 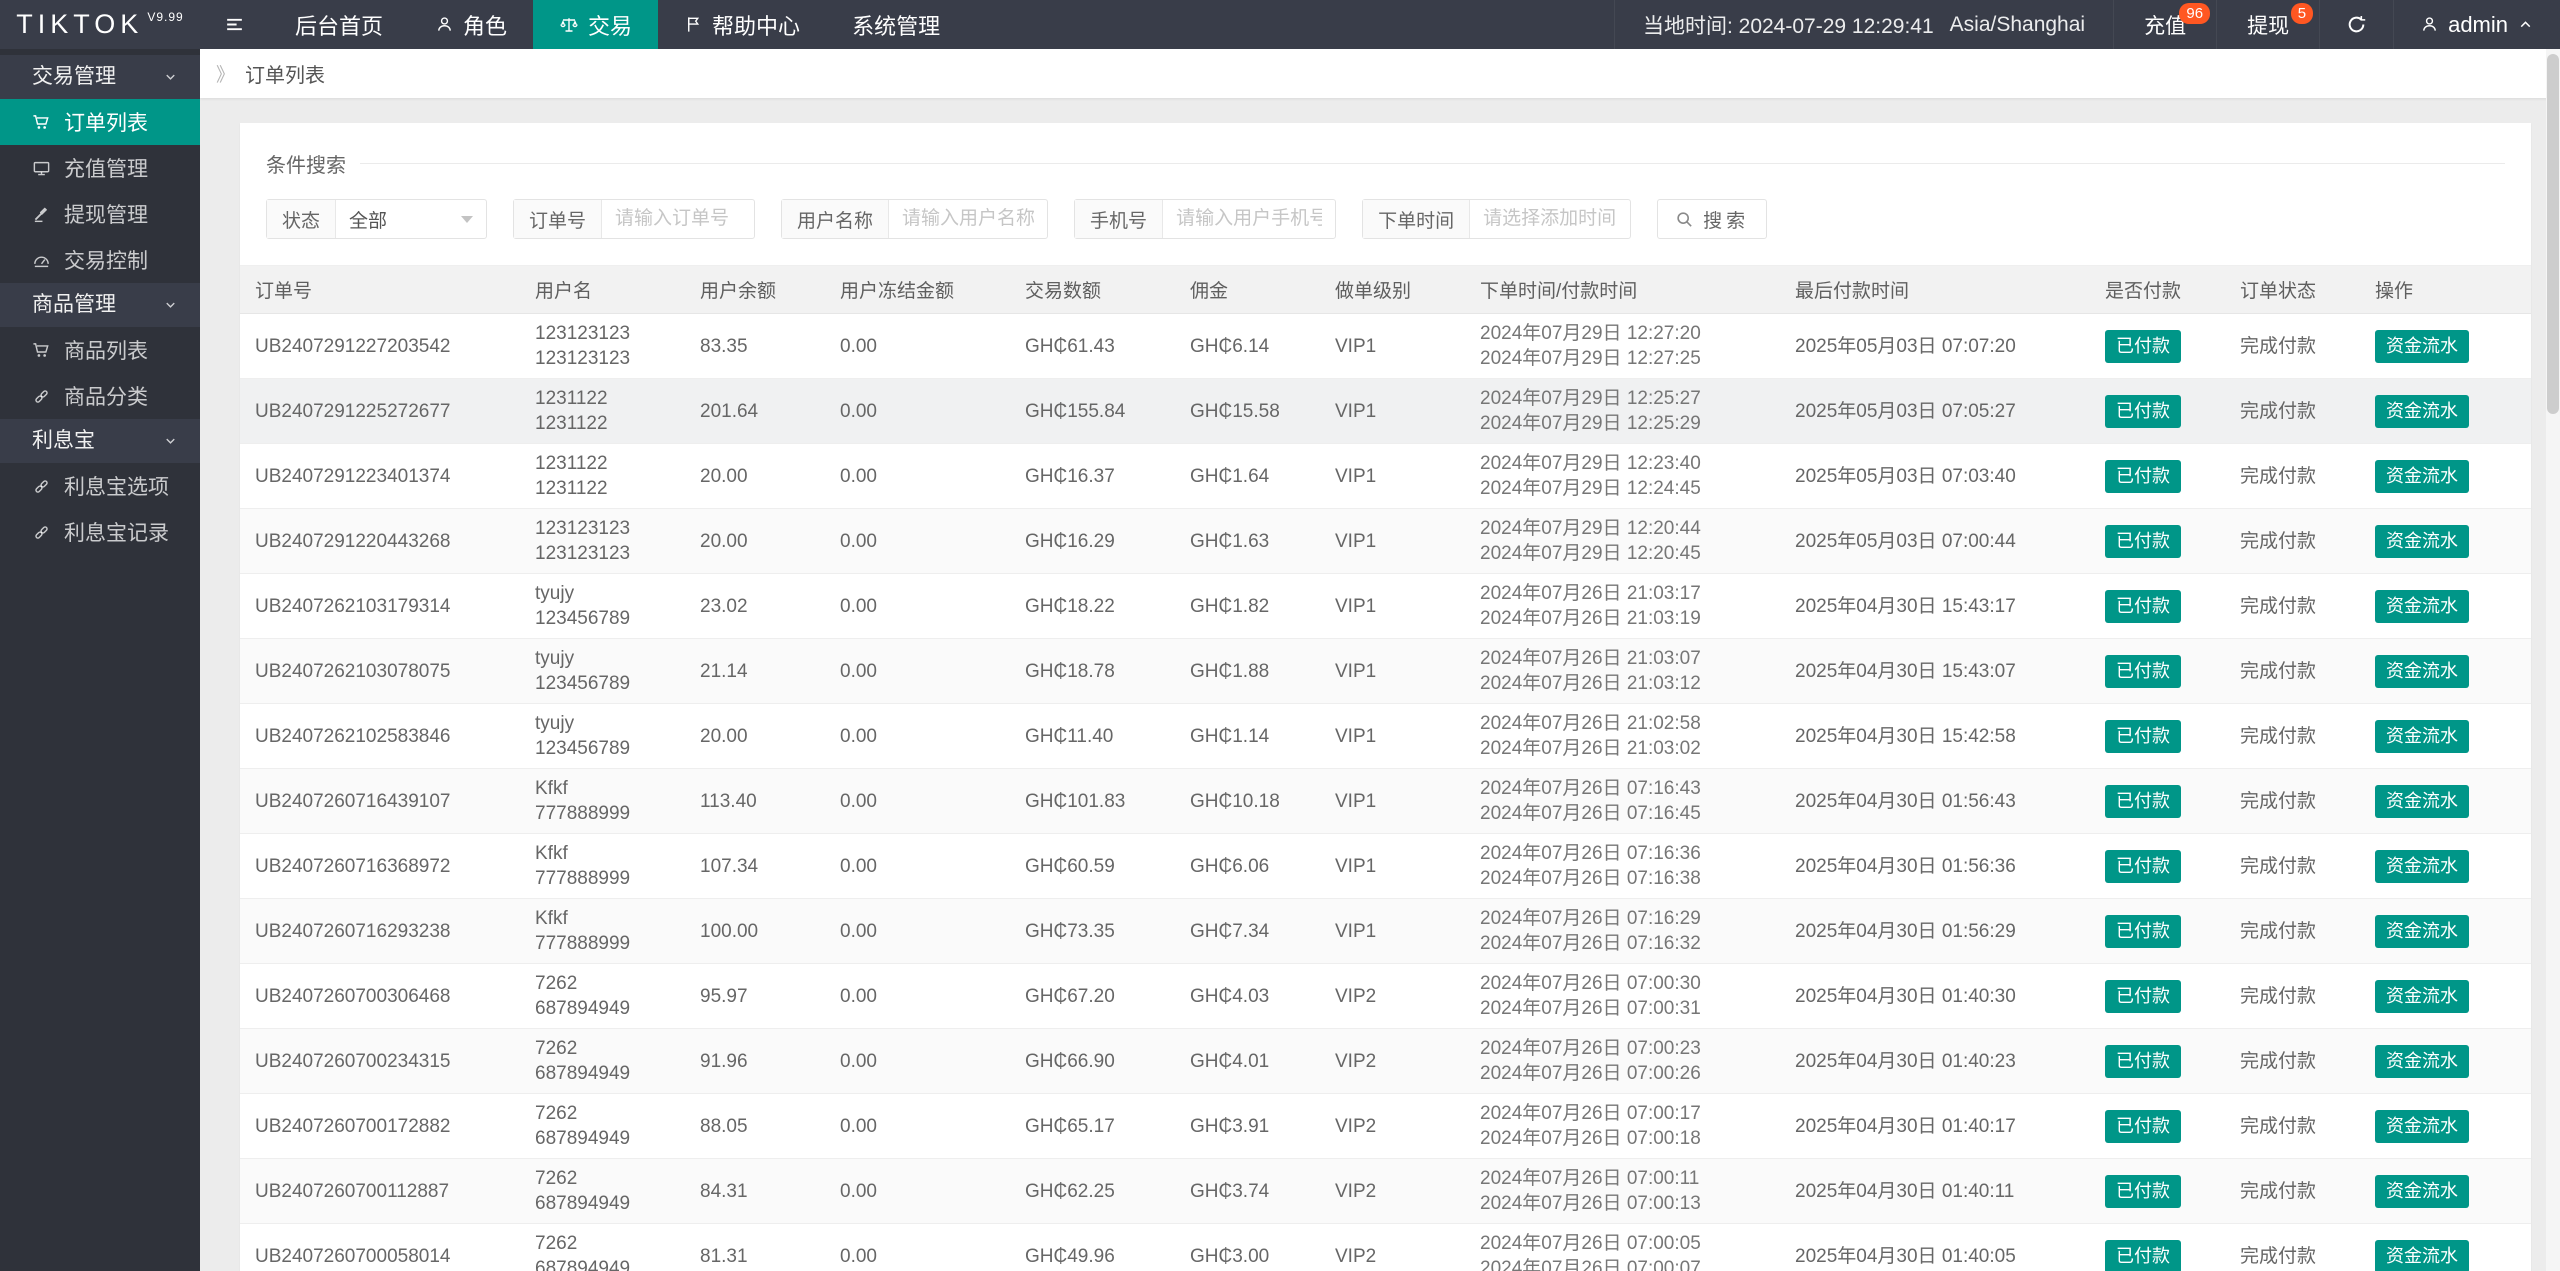 I want to click on sidebar-item-2-0: 利息宝选项, so click(x=100, y=486).